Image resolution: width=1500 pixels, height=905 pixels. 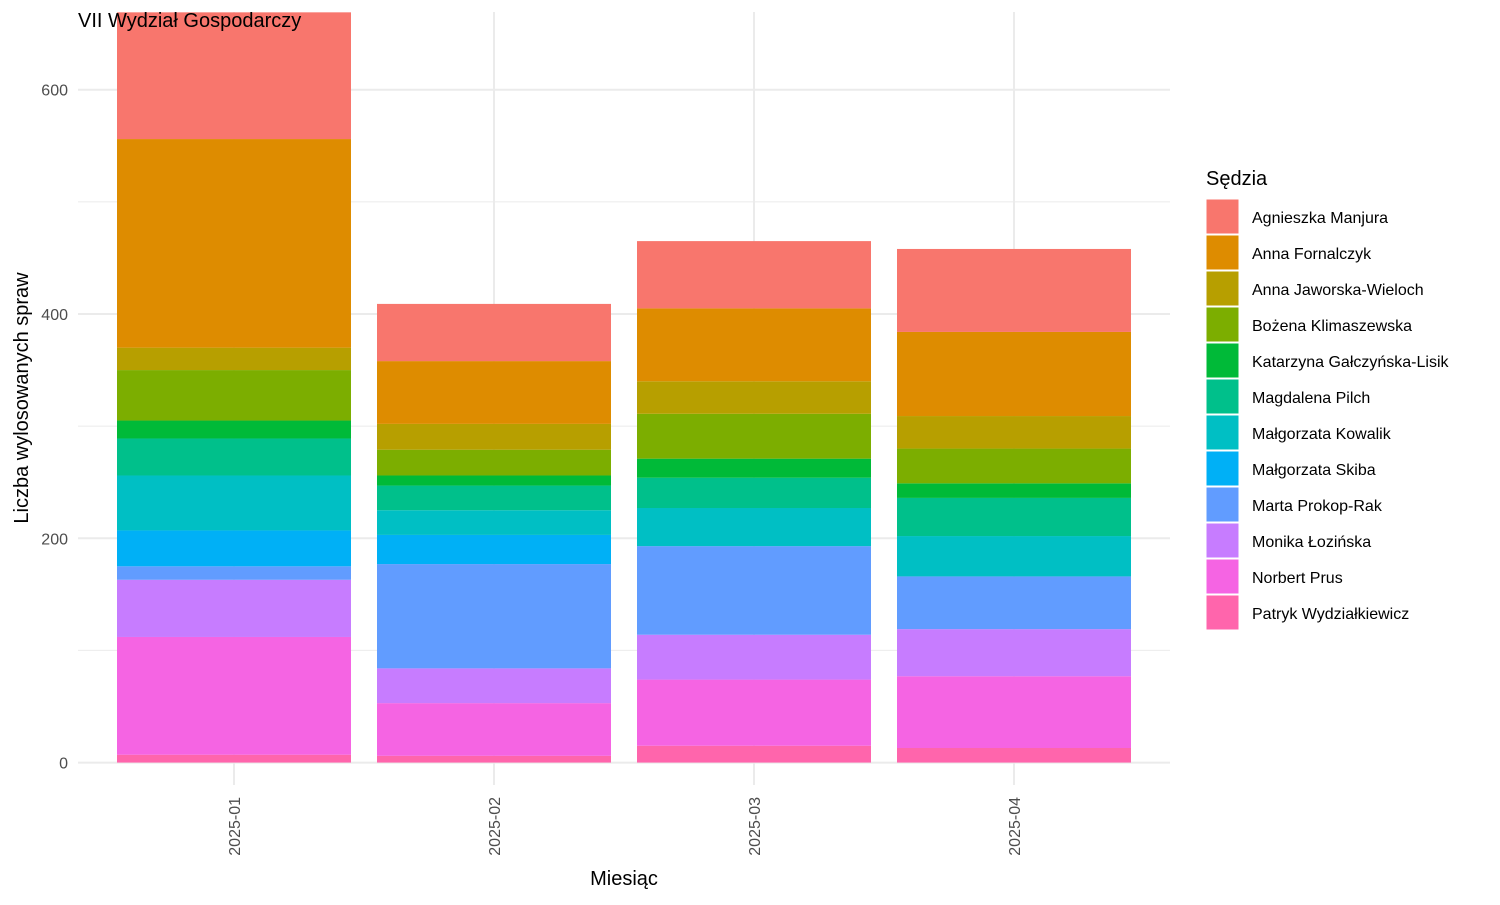 I want to click on x-tick-label: 2025-01, so click(x=235, y=826).